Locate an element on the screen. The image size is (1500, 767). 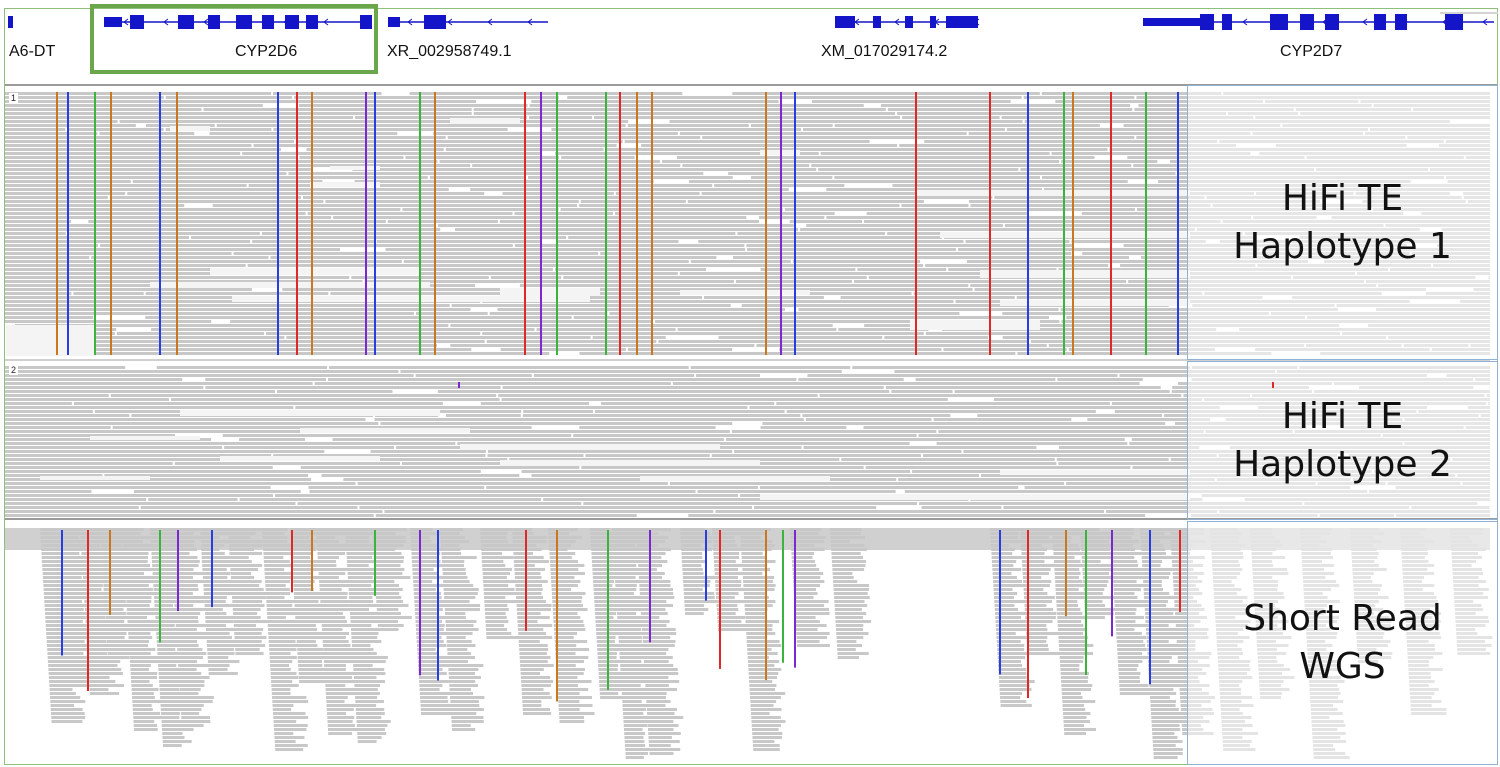
gene-label-cyp2d6: CYP2D6 is located at coordinates (266, 51).